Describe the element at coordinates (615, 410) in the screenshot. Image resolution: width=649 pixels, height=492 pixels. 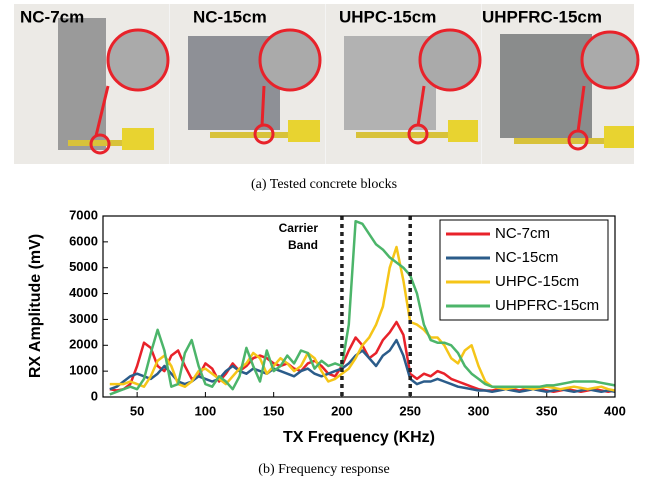
I see `x-tick-label: 400` at that location.